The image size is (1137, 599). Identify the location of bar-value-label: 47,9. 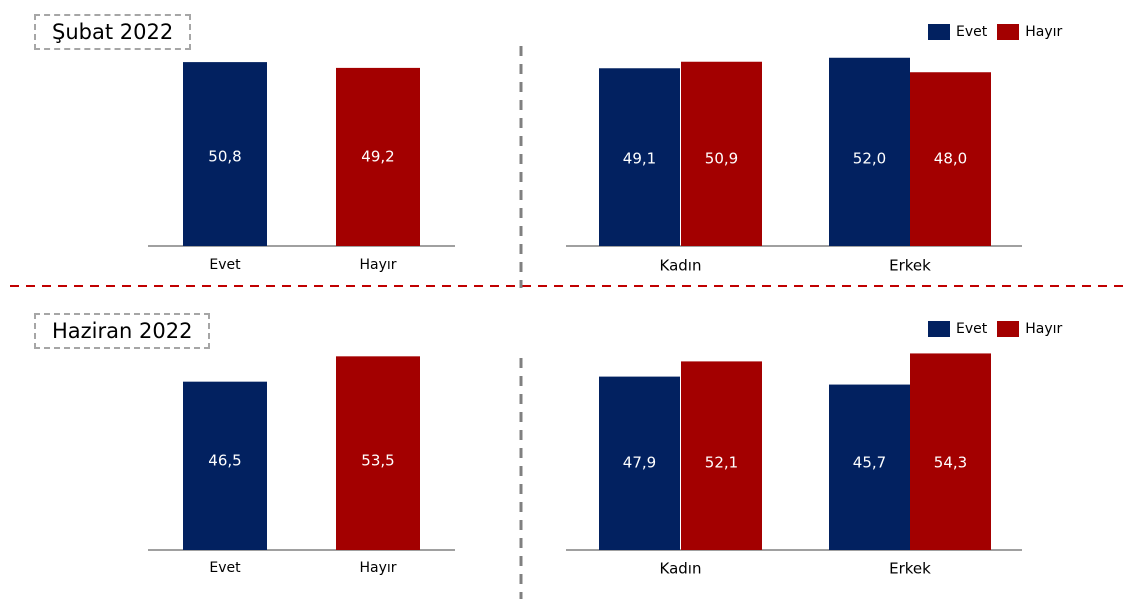
(639, 463).